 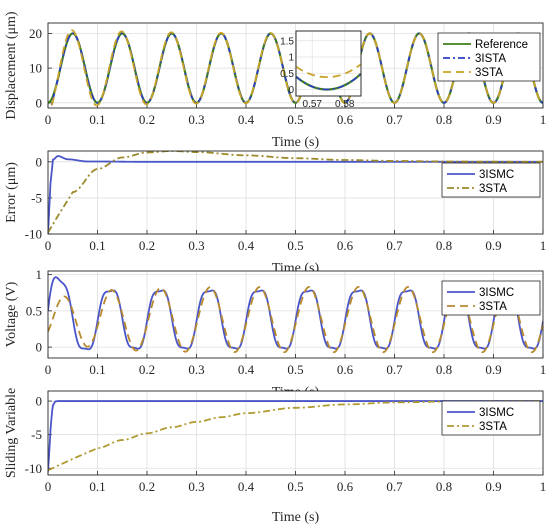 What do you see at coordinates (11, 192) in the screenshot?
I see `y-axis-label: Error (μm)` at bounding box center [11, 192].